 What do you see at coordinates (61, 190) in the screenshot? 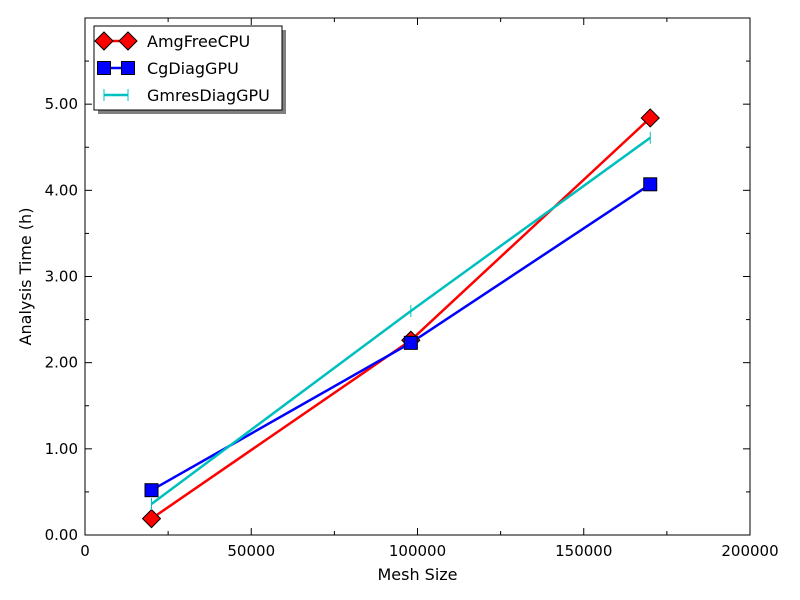
I see `y-tick-label: 4.00` at bounding box center [61, 190].